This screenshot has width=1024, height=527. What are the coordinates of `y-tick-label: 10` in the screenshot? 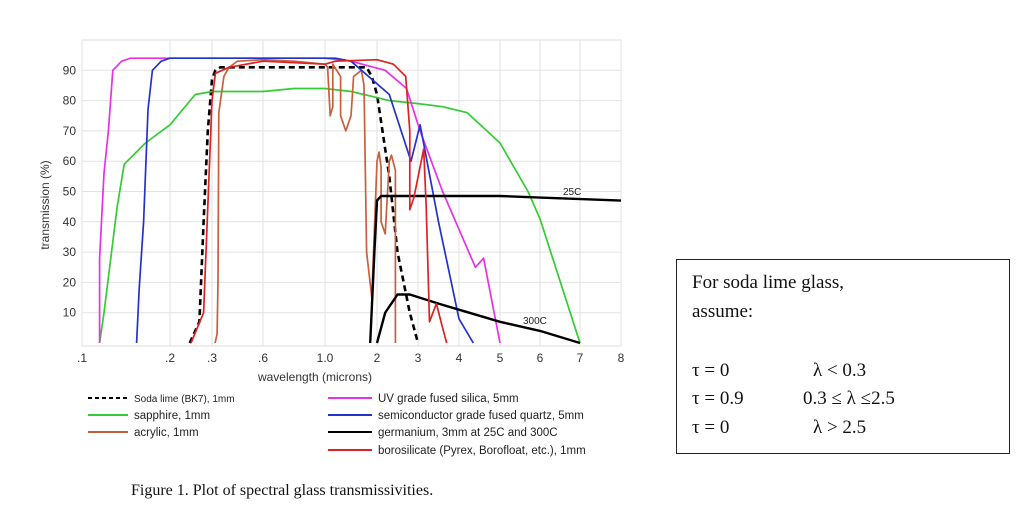 It's located at (70, 313).